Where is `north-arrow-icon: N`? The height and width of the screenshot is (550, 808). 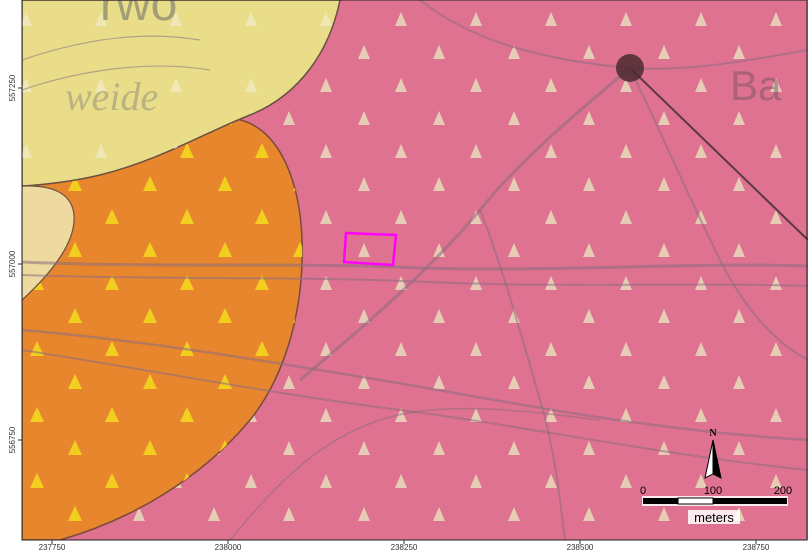 north-arrow-icon: N is located at coordinates (713, 453).